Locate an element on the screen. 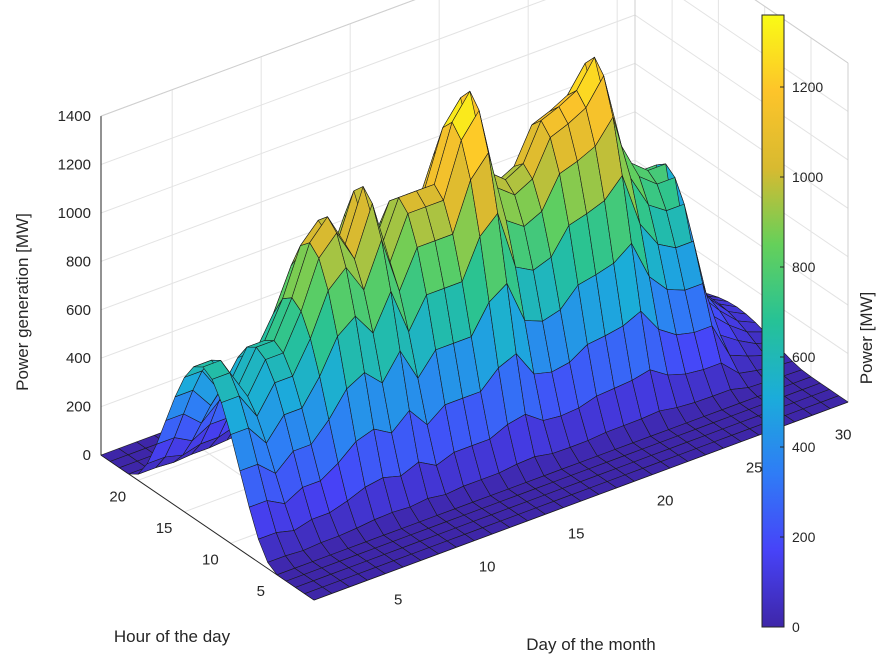  colorbar-tick-label: 1200 is located at coordinates (807, 87).